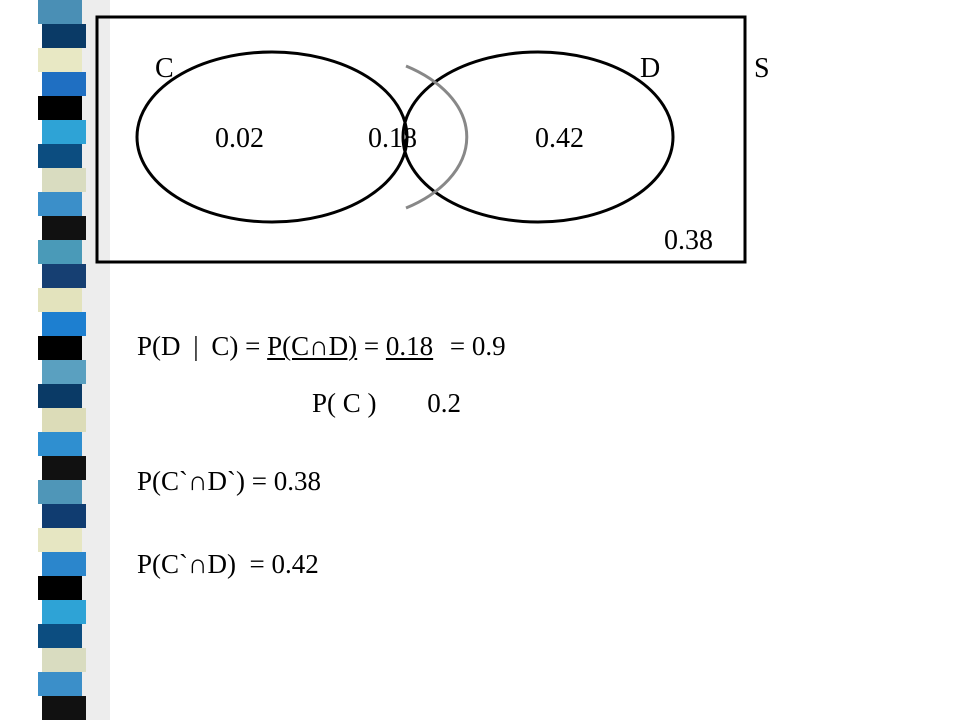 Image resolution: width=960 pixels, height=720 pixels. Describe the element at coordinates (312, 346) in the screenshot. I see `cond-numerator: P(C∩D)` at that location.